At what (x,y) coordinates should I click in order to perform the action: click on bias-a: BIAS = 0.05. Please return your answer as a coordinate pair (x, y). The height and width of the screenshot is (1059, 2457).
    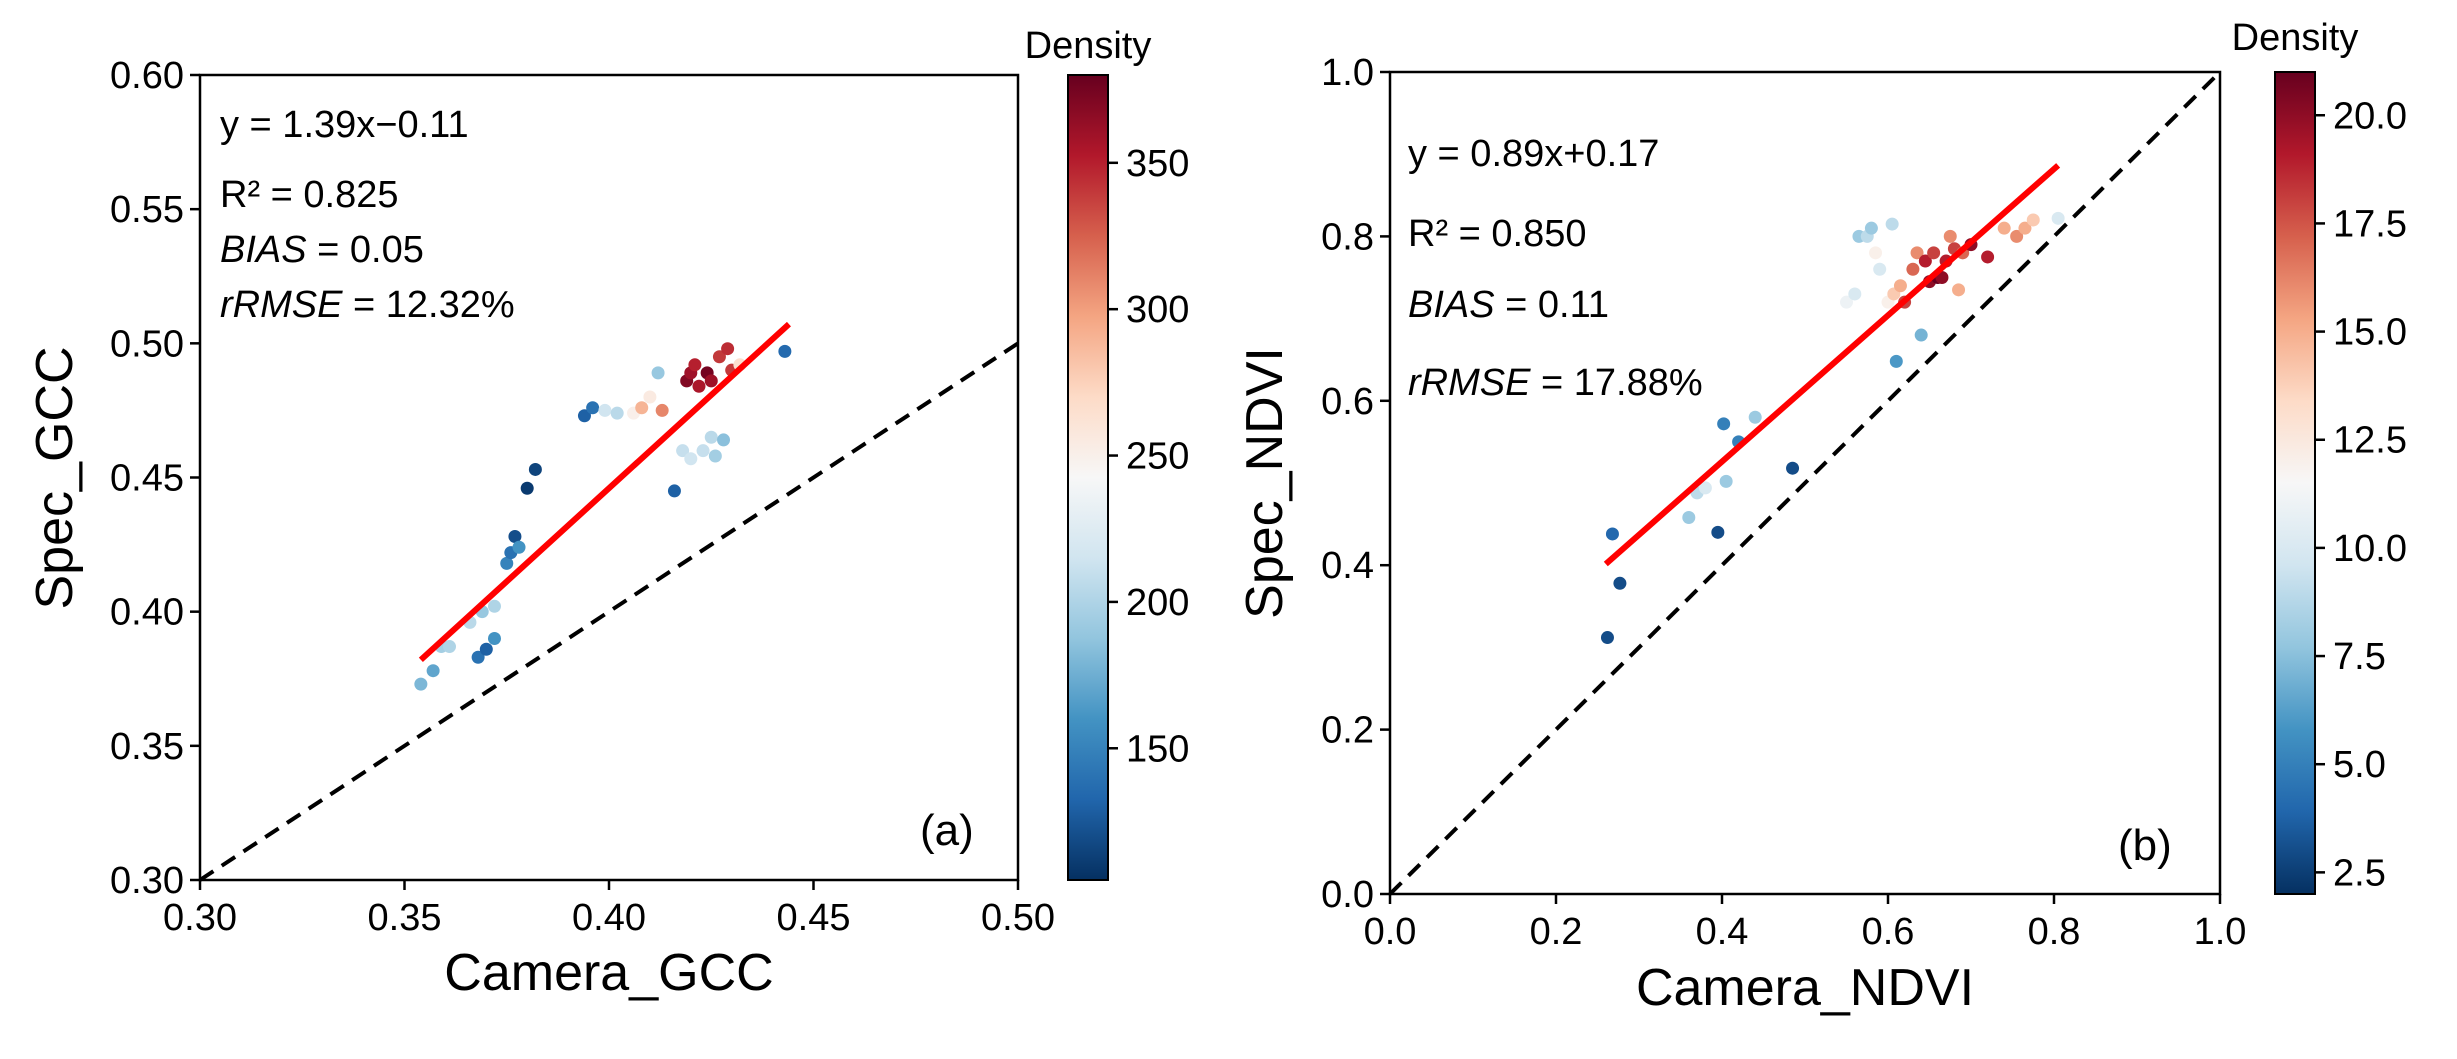
    Looking at the image, I should click on (322, 250).